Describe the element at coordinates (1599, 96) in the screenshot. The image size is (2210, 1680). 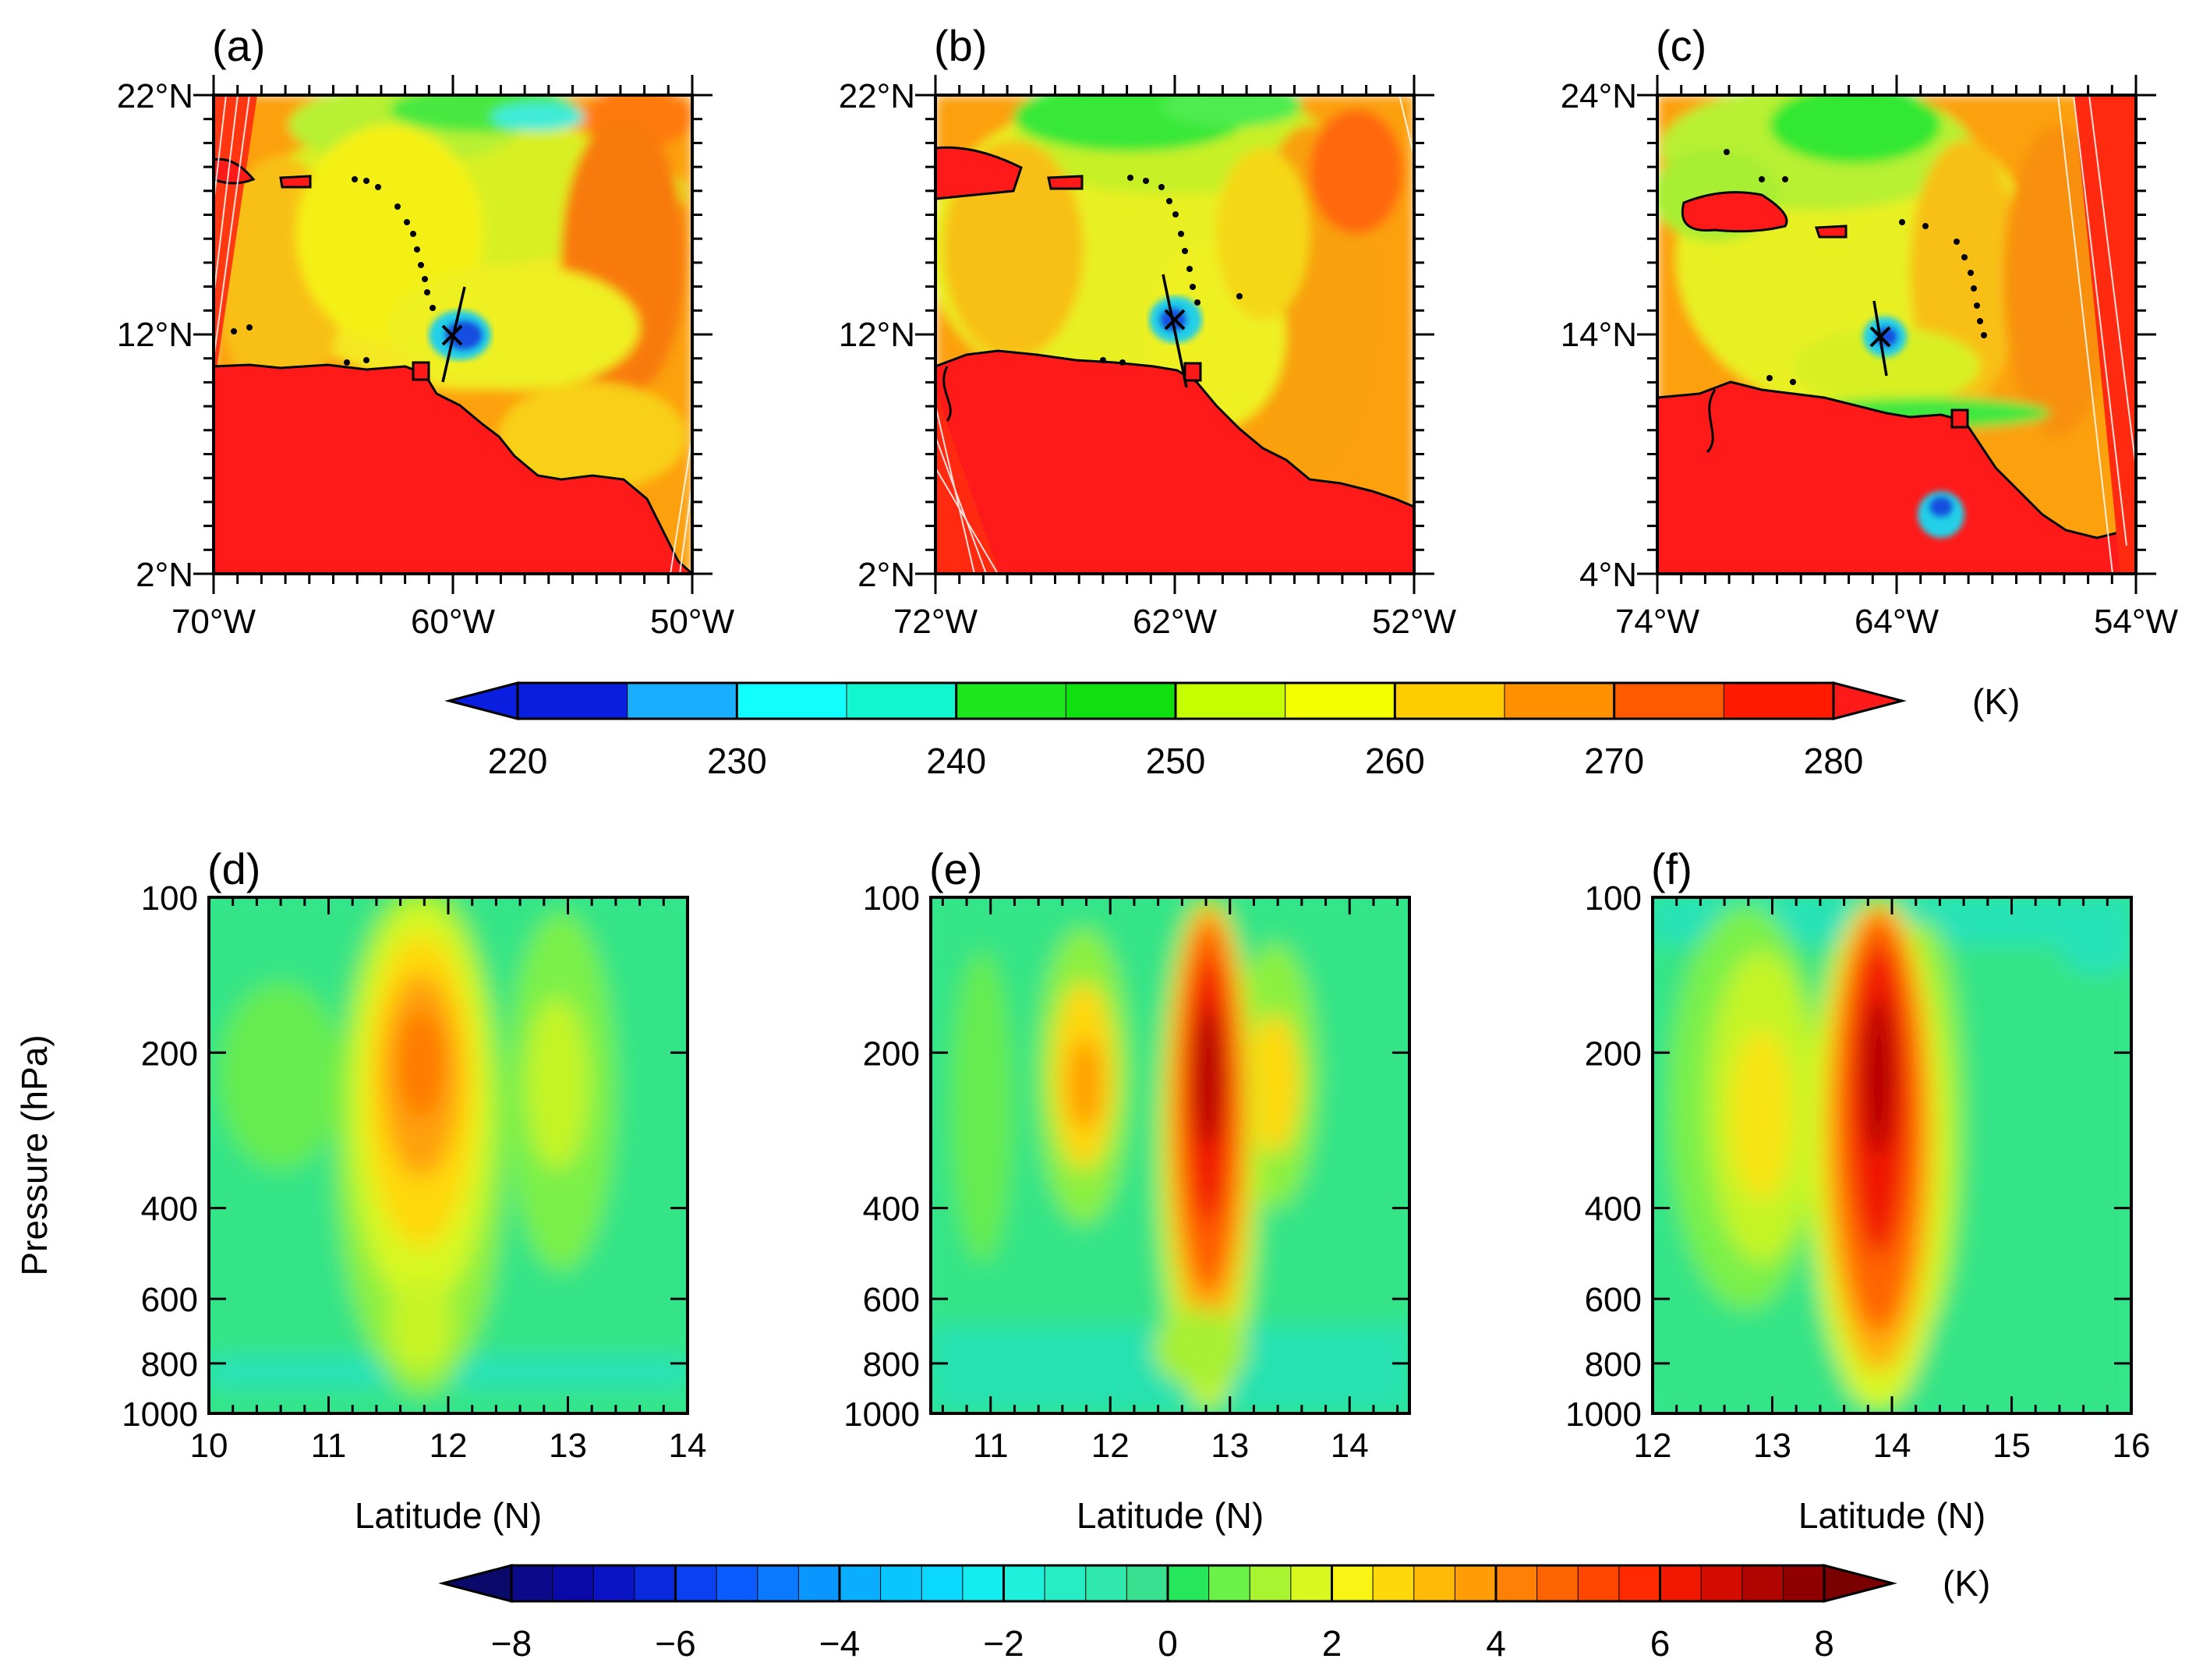
I see `panel-c-ytick-1: 24°N` at that location.